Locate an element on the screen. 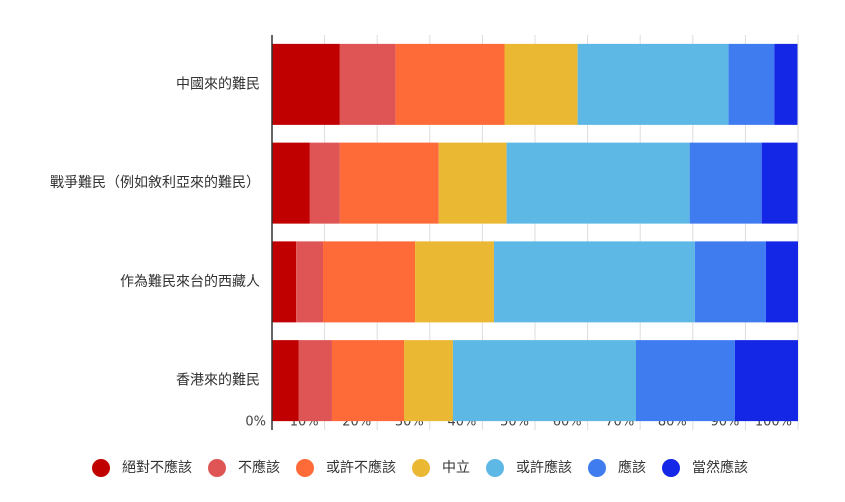 The width and height of the screenshot is (845, 502). y-tick-label: 香港來的難民 is located at coordinates (218, 381).